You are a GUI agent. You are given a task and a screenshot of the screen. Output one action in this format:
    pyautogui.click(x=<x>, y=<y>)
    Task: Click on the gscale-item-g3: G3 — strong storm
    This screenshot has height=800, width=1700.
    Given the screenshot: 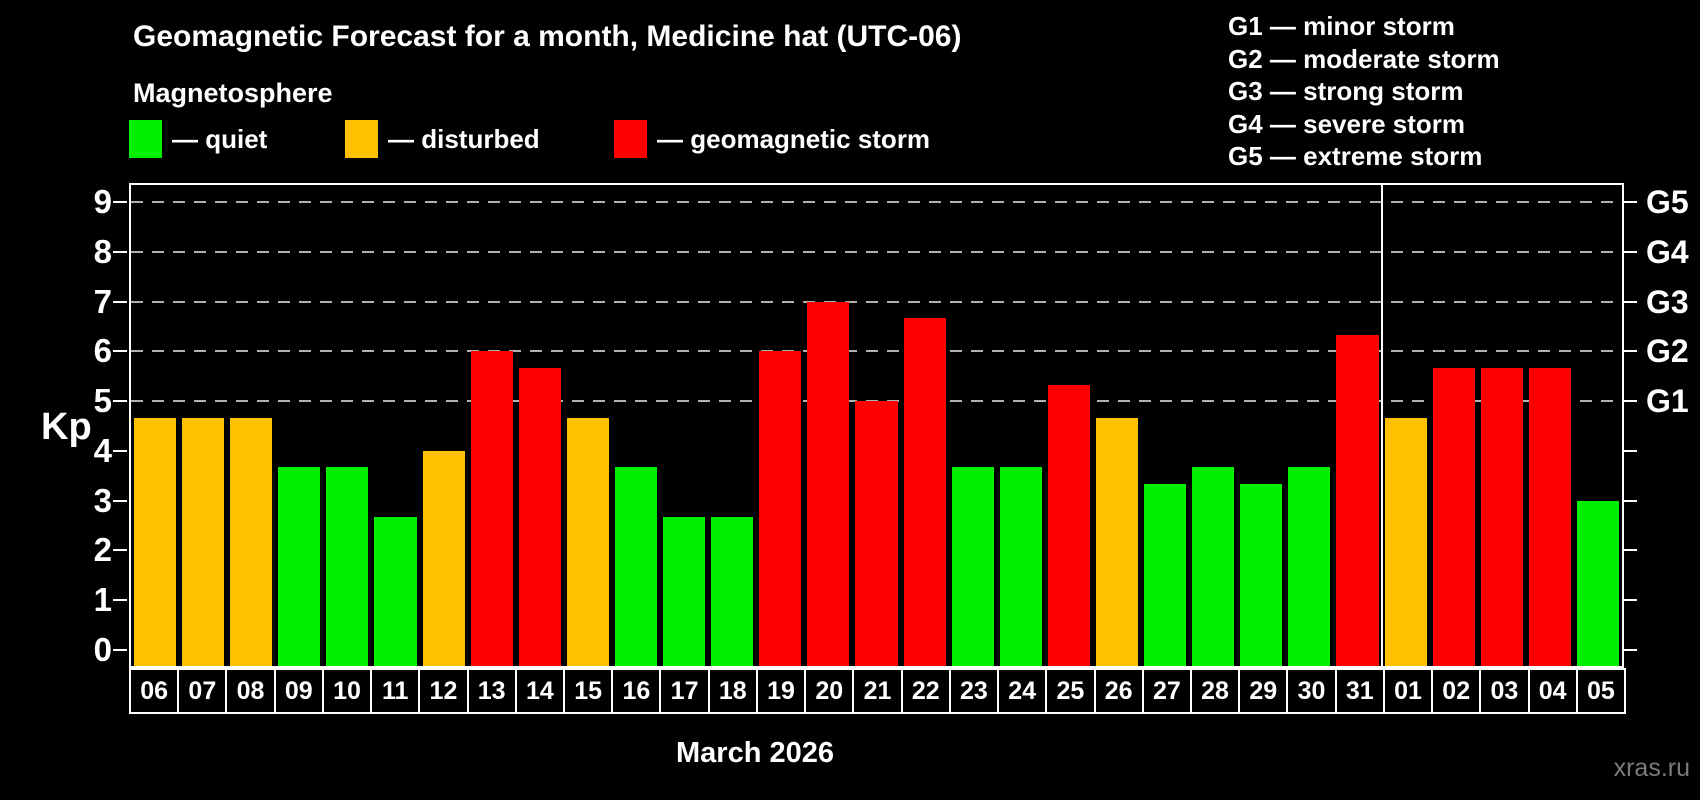 What is the action you would take?
    pyautogui.click(x=1346, y=91)
    